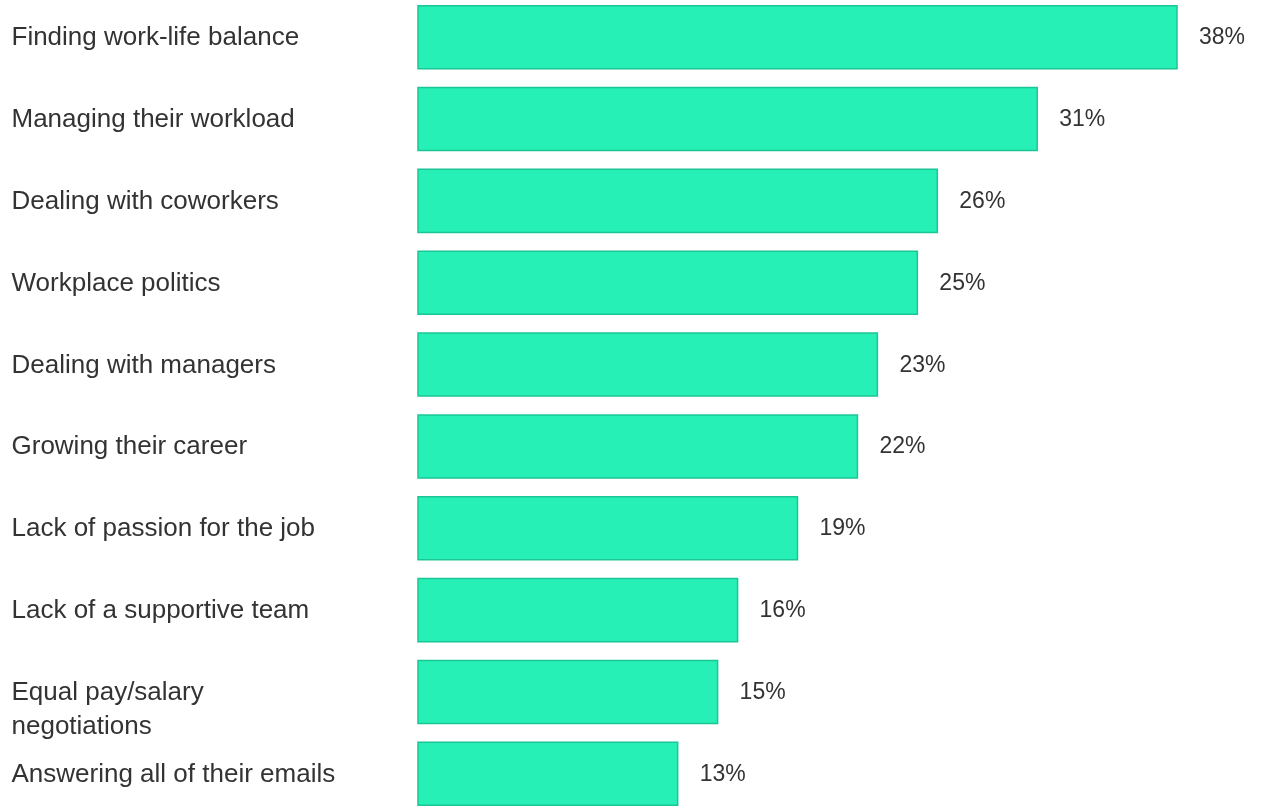 This screenshot has height=807, width=1271. I want to click on data-label: 31%, so click(1082, 118).